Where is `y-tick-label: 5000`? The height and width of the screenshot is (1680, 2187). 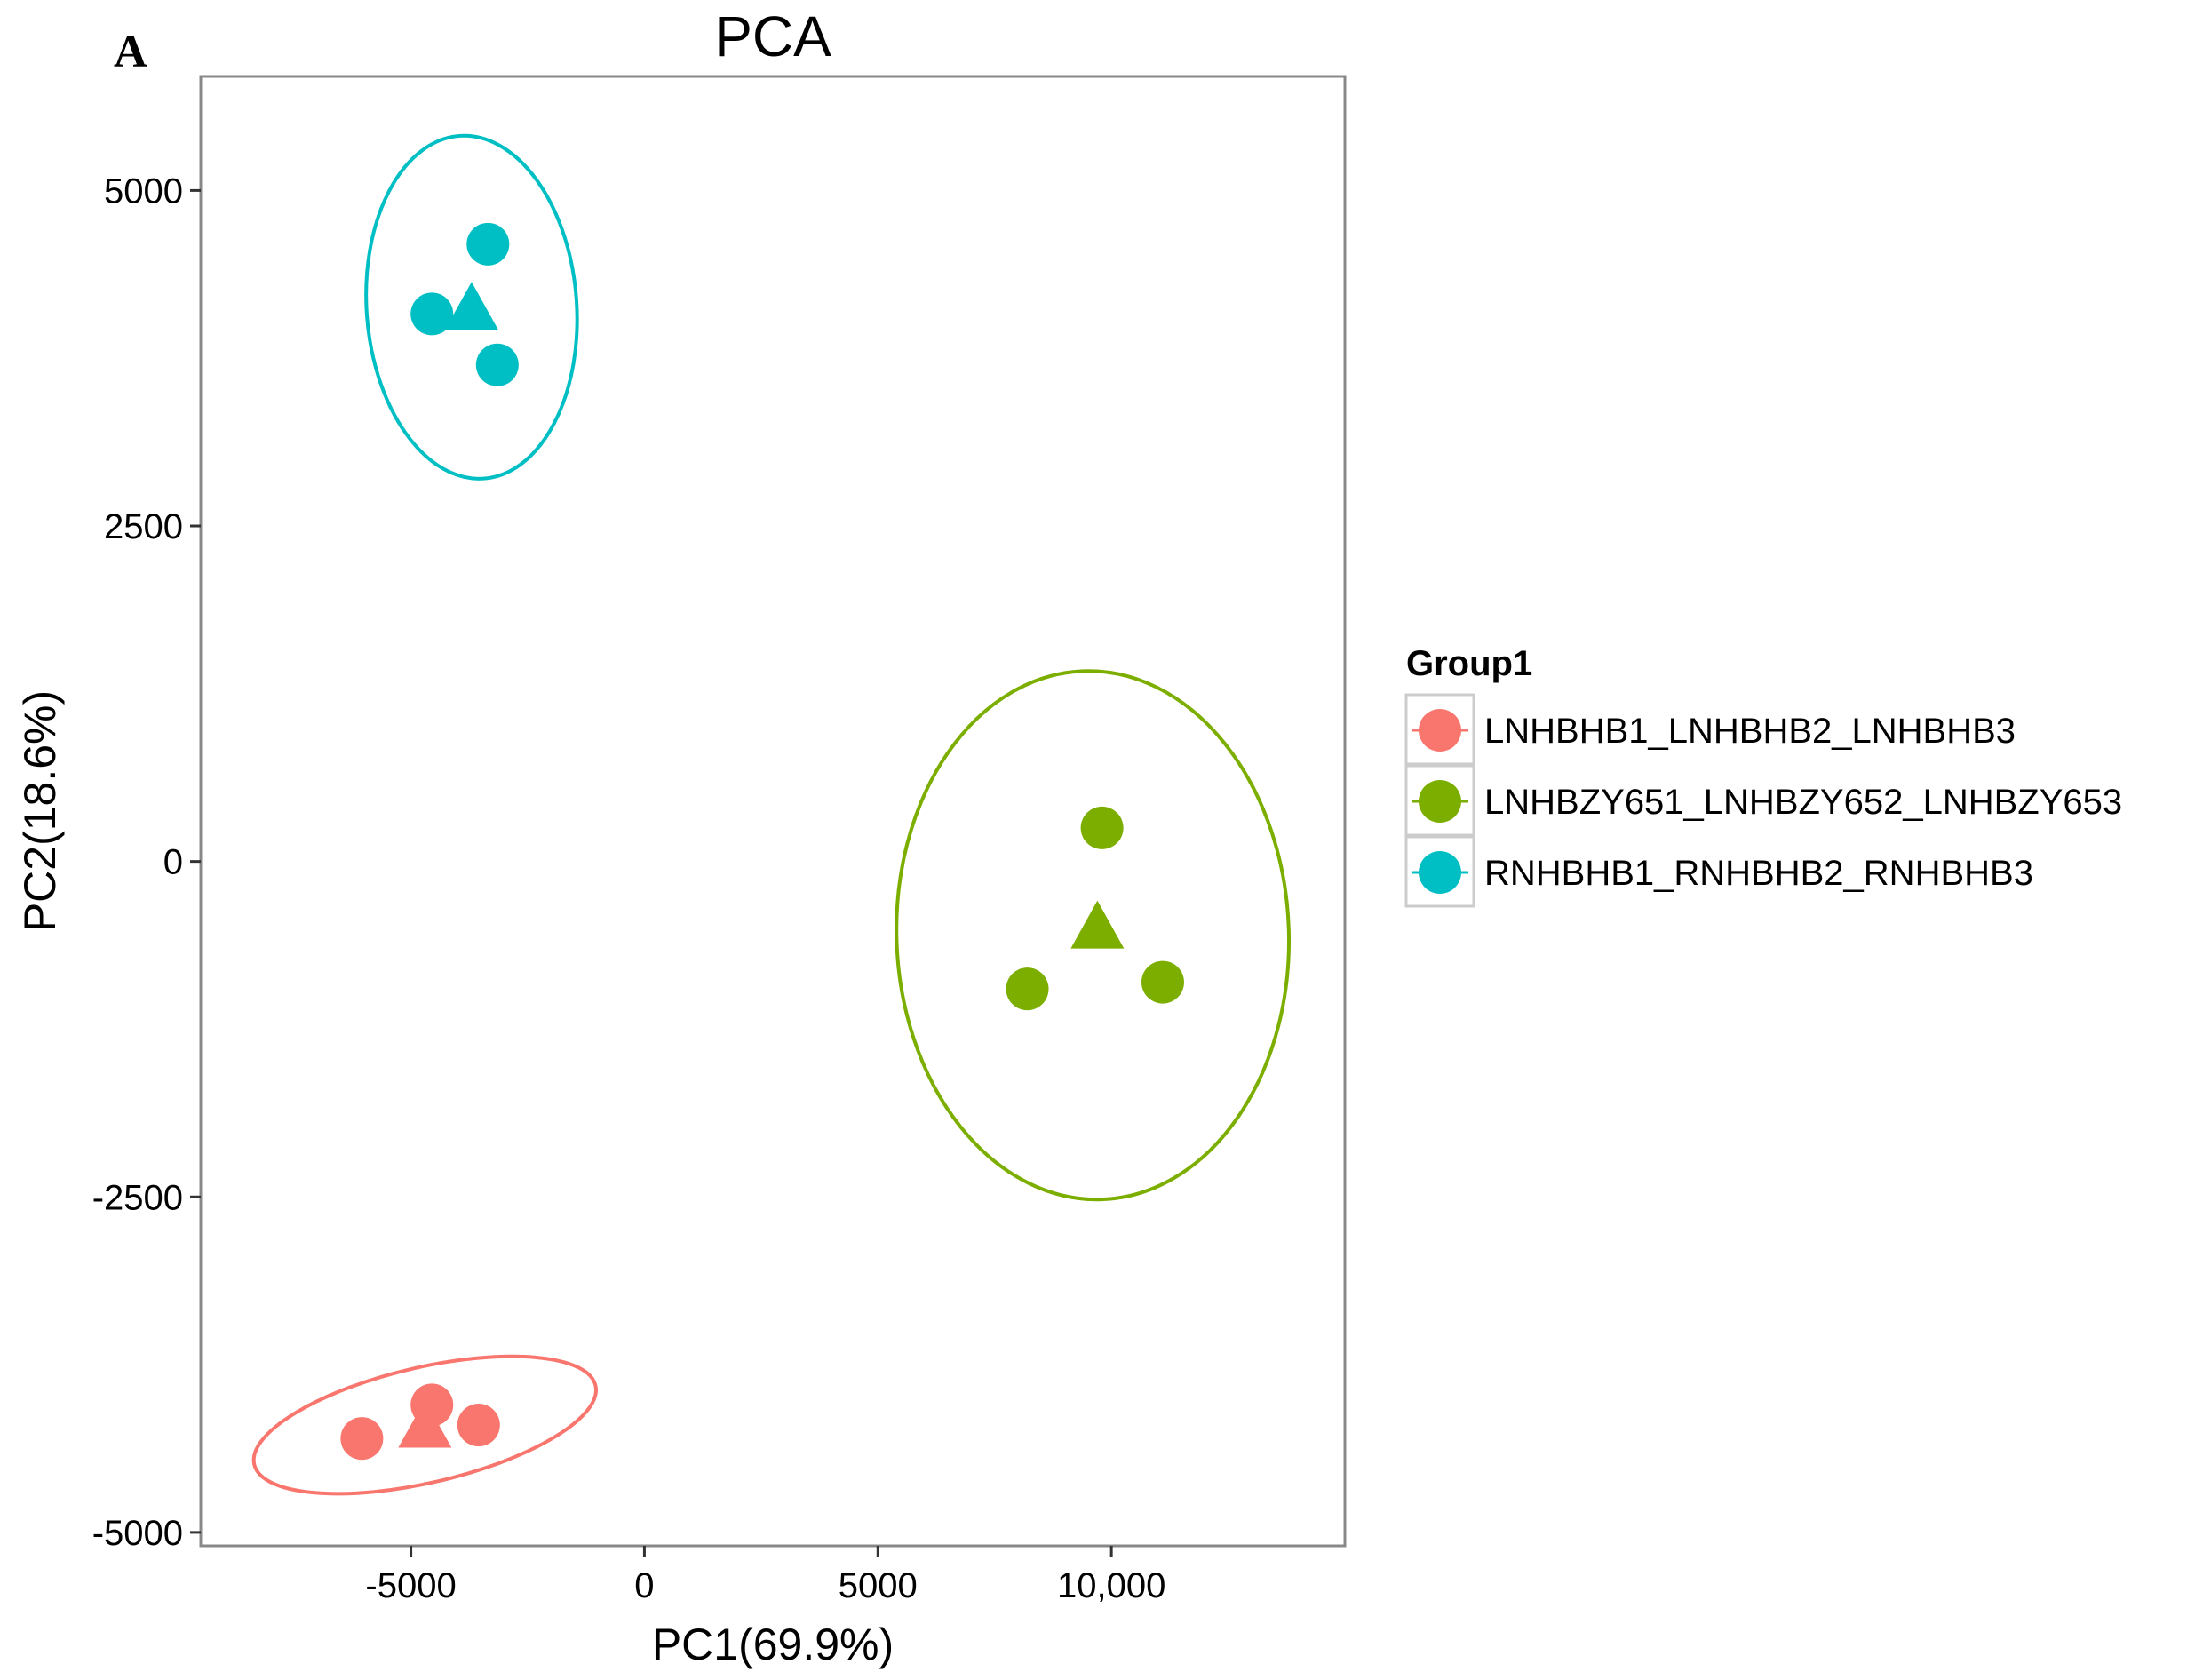 y-tick-label: 5000 is located at coordinates (143, 191).